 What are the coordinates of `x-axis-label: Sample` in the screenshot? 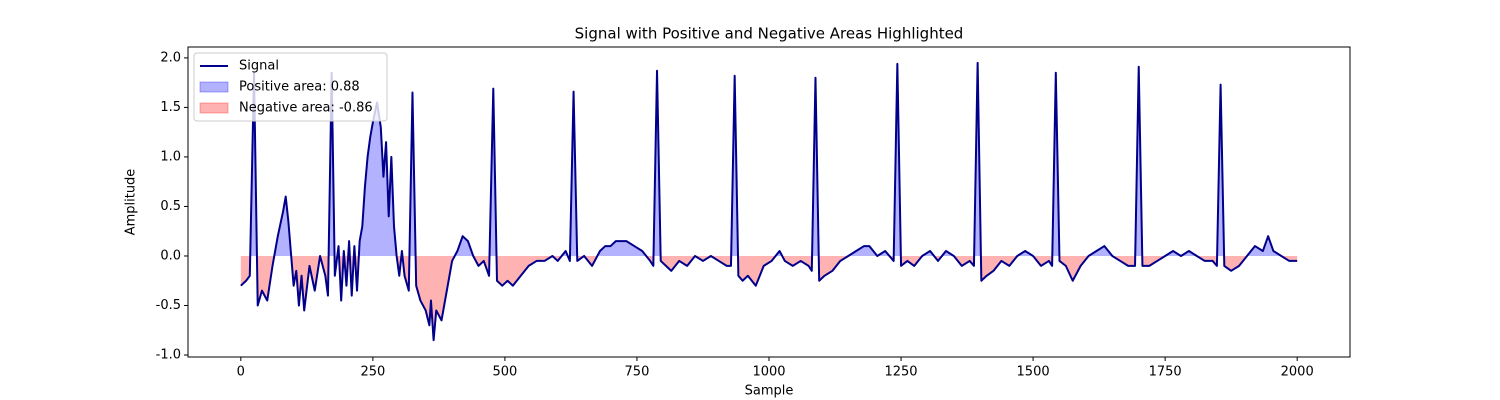 It's located at (769, 391).